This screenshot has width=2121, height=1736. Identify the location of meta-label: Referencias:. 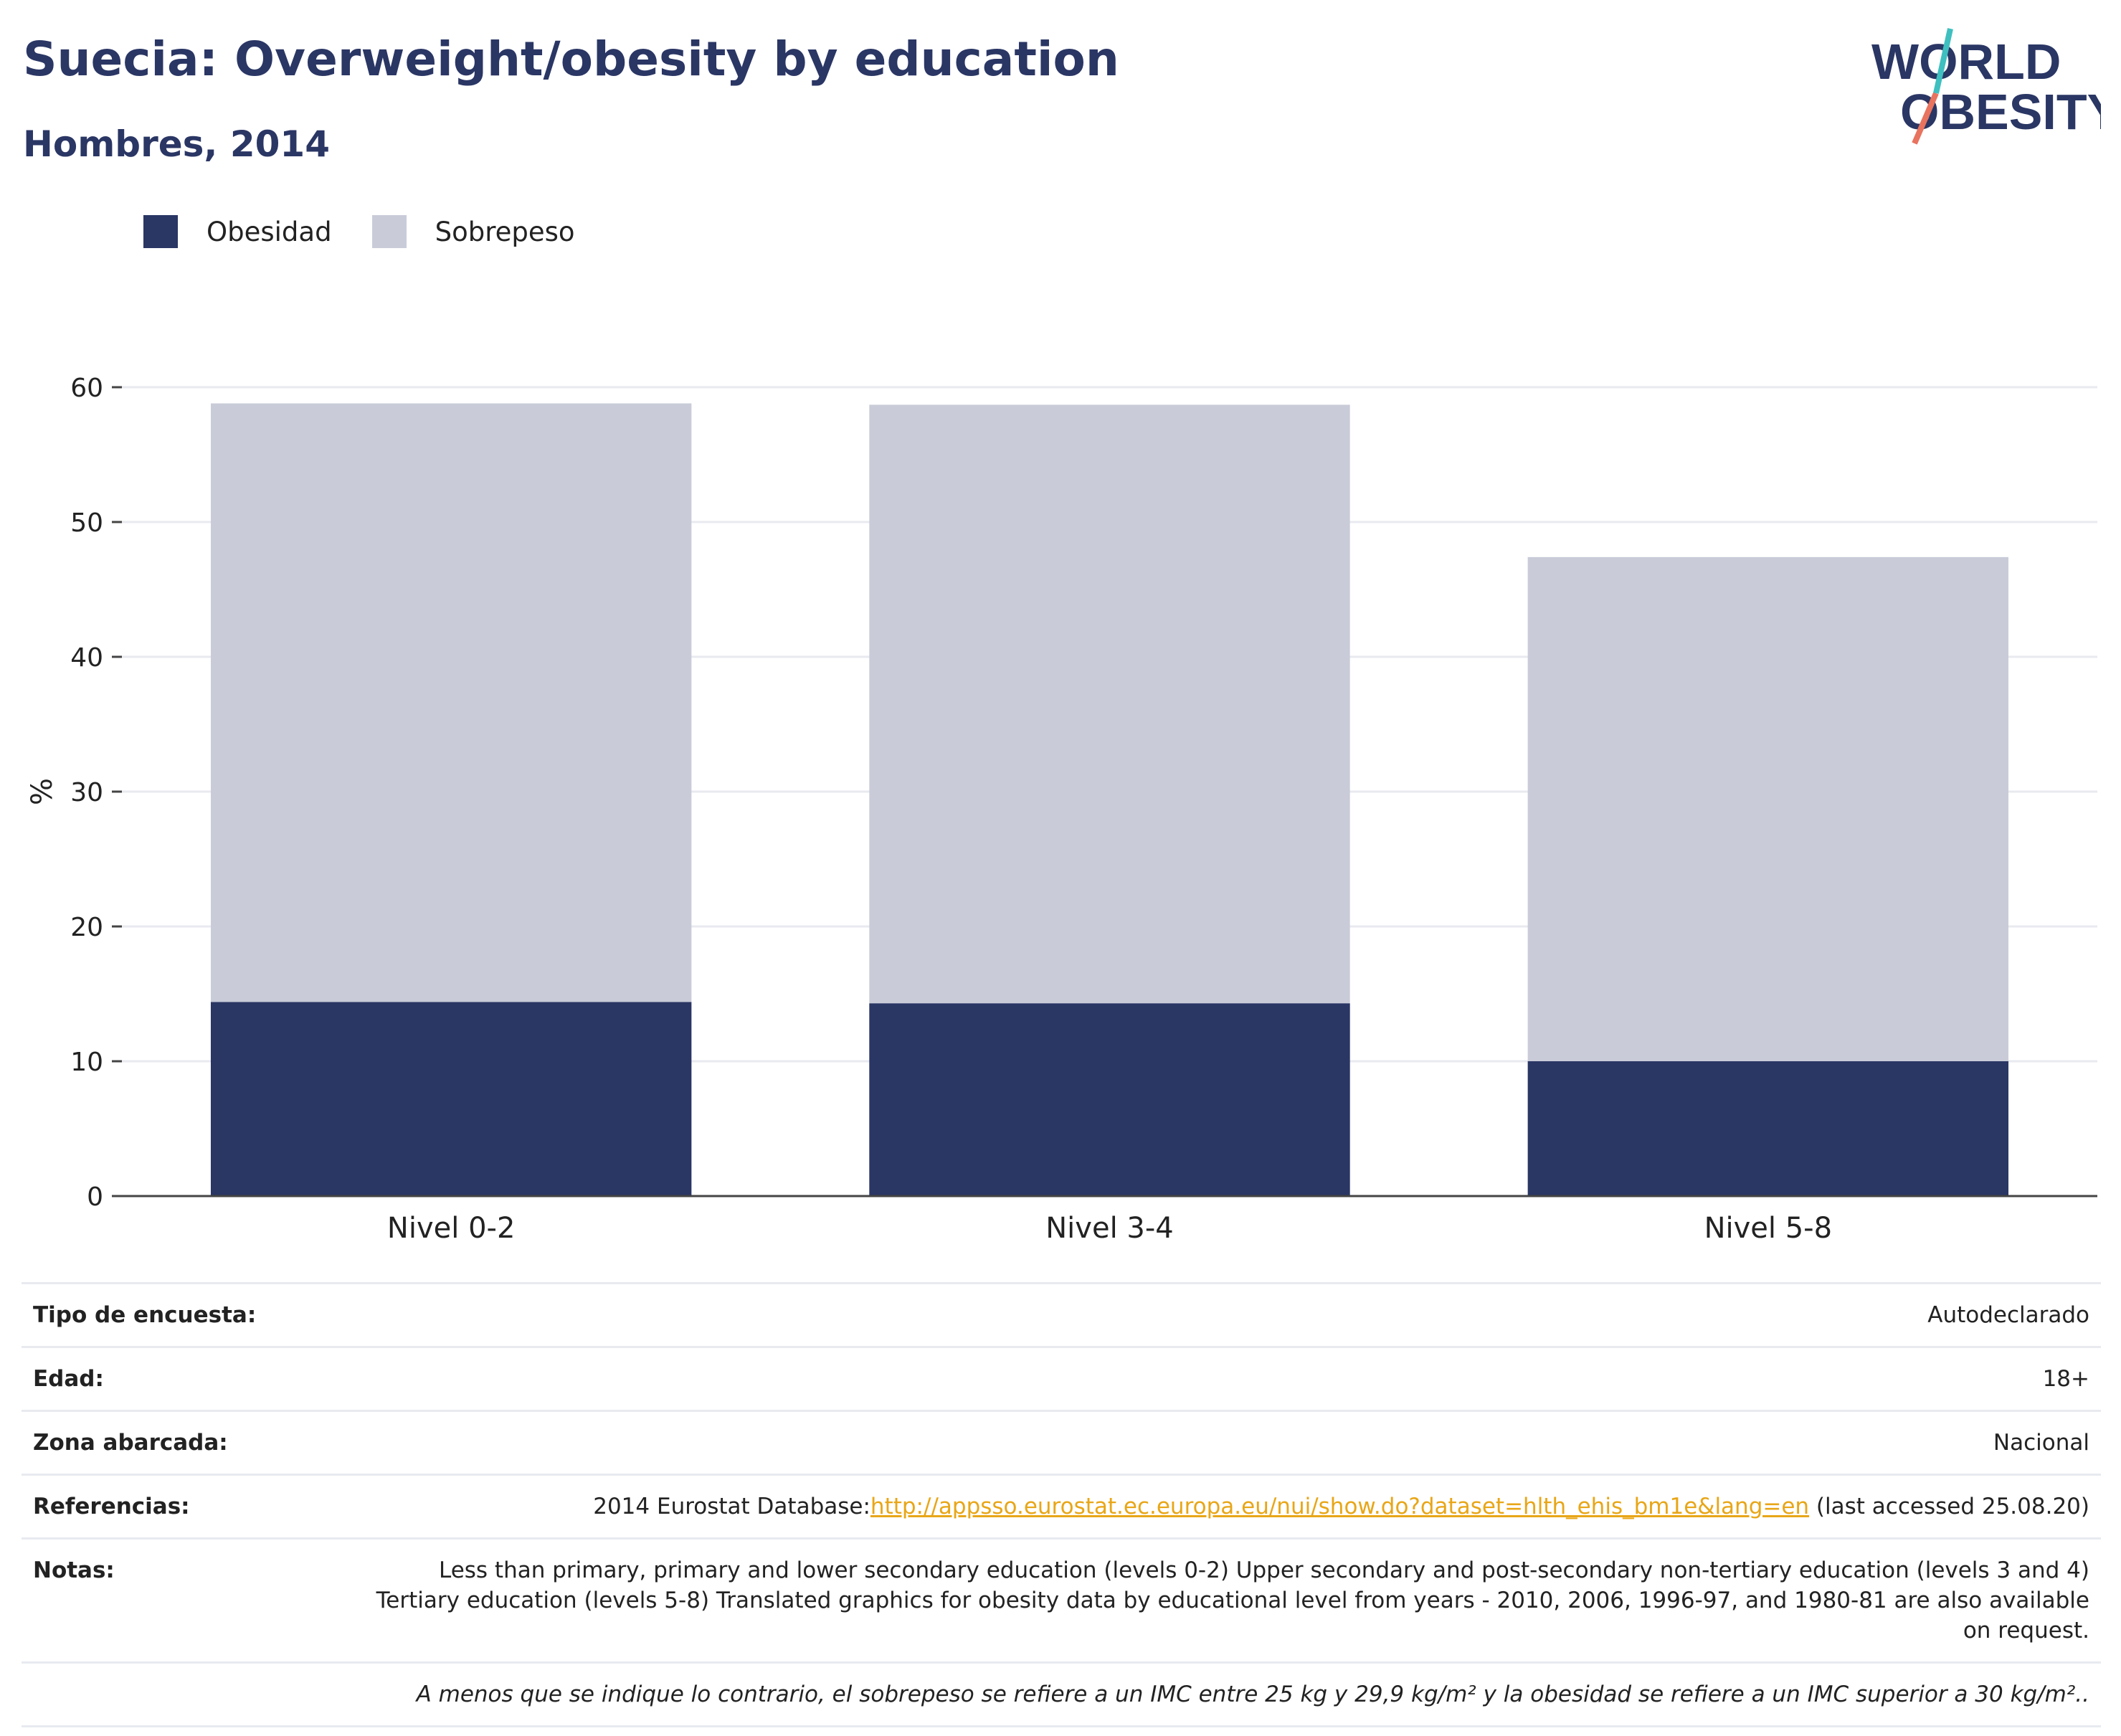
(184, 1507).